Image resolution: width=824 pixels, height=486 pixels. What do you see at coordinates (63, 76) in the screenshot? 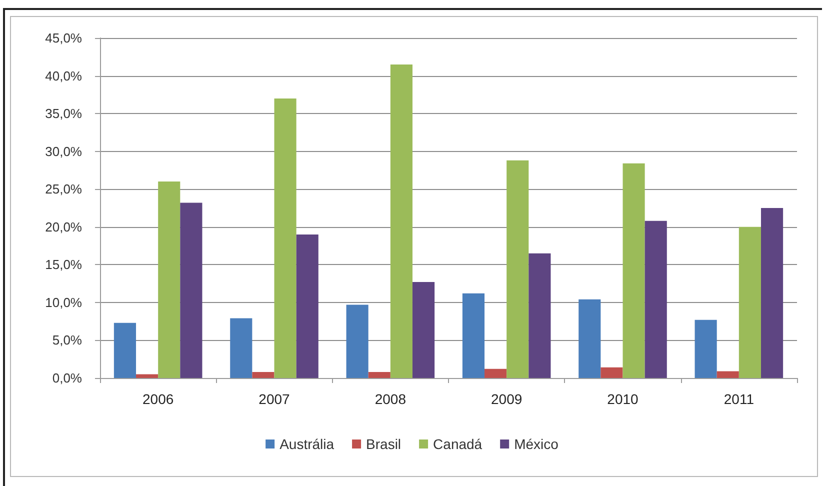
I see `y-tick-label: 40,0%` at bounding box center [63, 76].